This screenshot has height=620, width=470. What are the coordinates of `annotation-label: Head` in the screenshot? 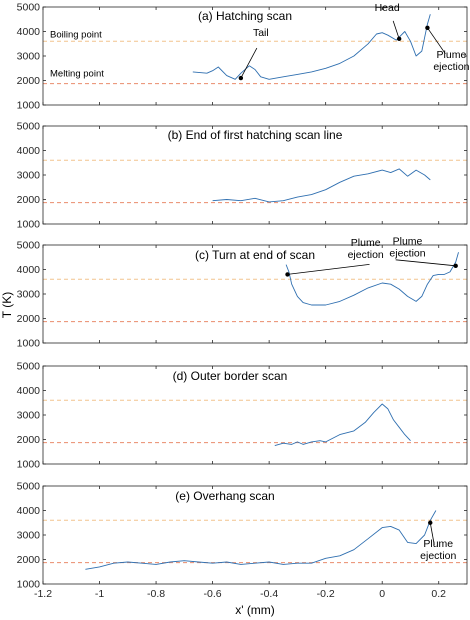 It's located at (387, 8).